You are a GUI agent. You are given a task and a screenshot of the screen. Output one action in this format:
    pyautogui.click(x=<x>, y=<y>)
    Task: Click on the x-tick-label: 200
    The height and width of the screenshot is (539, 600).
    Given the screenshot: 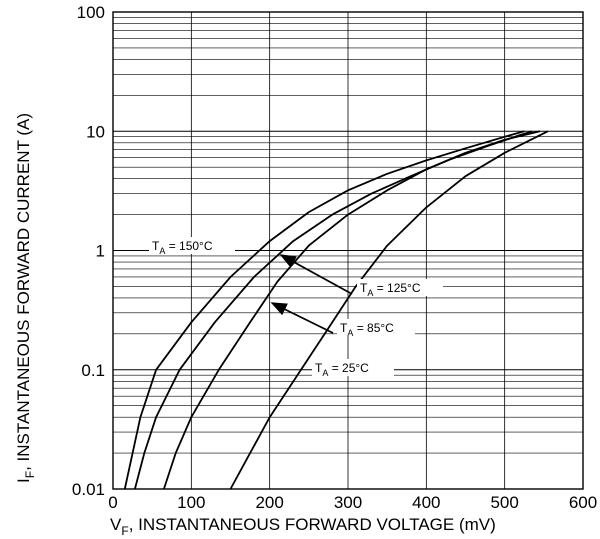 What is the action you would take?
    pyautogui.click(x=269, y=502)
    